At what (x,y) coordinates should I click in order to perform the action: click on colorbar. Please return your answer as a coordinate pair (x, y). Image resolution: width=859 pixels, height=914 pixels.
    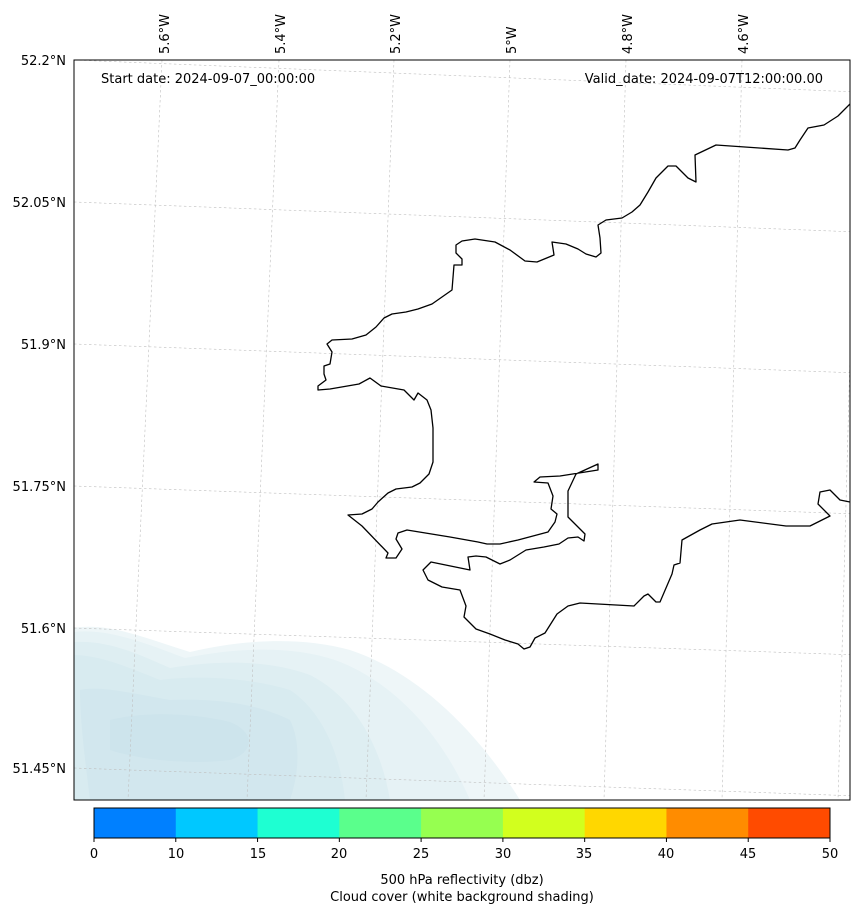
    Looking at the image, I should click on (462, 823).